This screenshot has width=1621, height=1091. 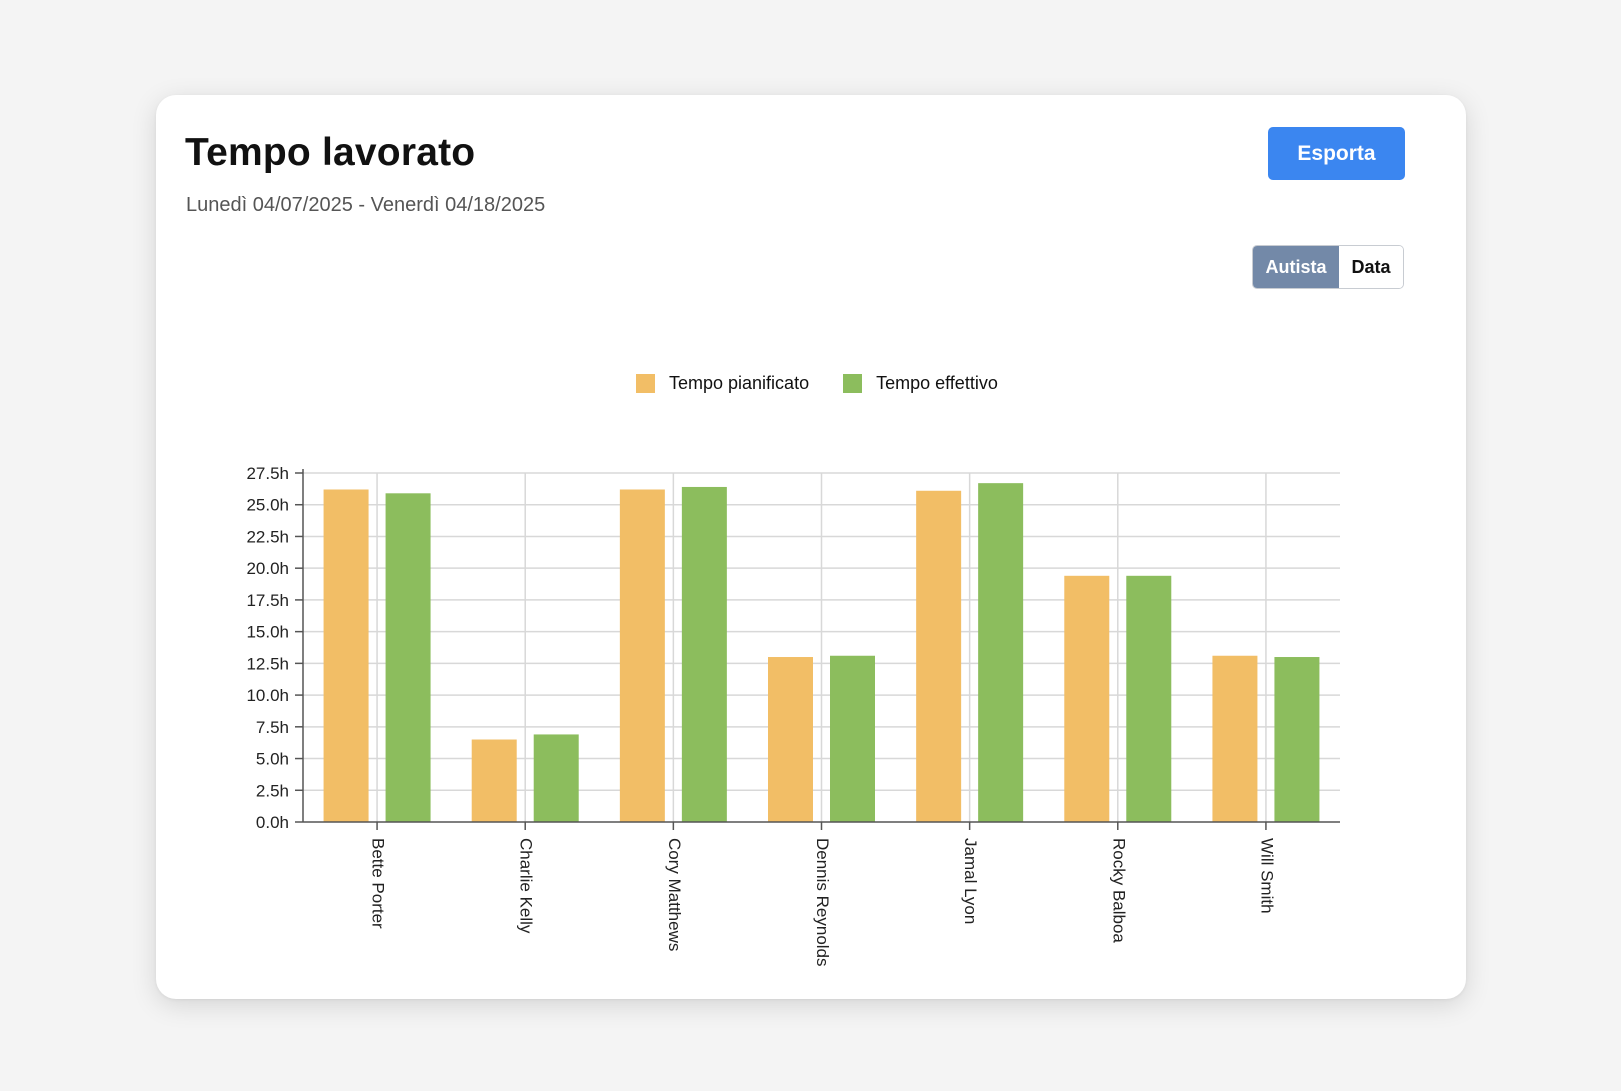 I want to click on x-category-label: Jamal Lyon, so click(x=970, y=881).